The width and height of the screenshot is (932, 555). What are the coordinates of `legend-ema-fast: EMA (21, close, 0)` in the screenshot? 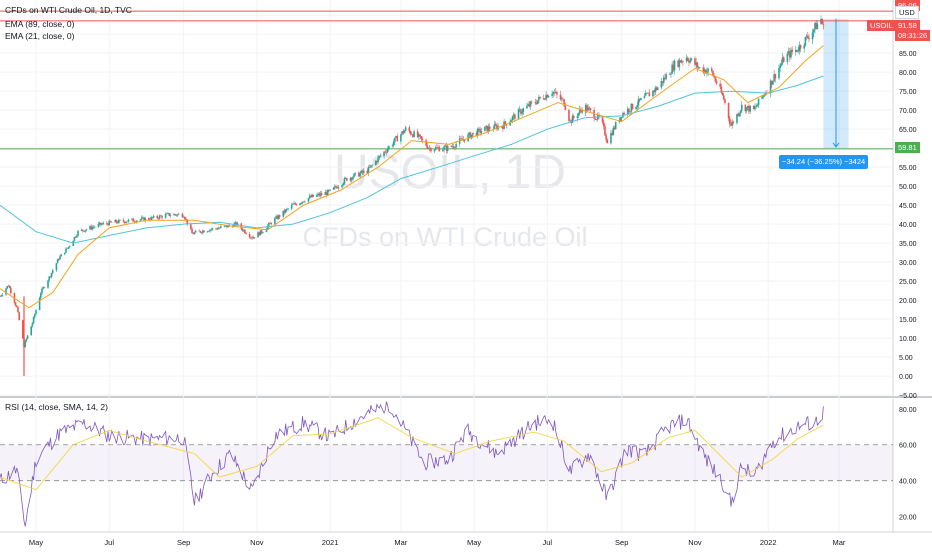 It's located at (40, 36).